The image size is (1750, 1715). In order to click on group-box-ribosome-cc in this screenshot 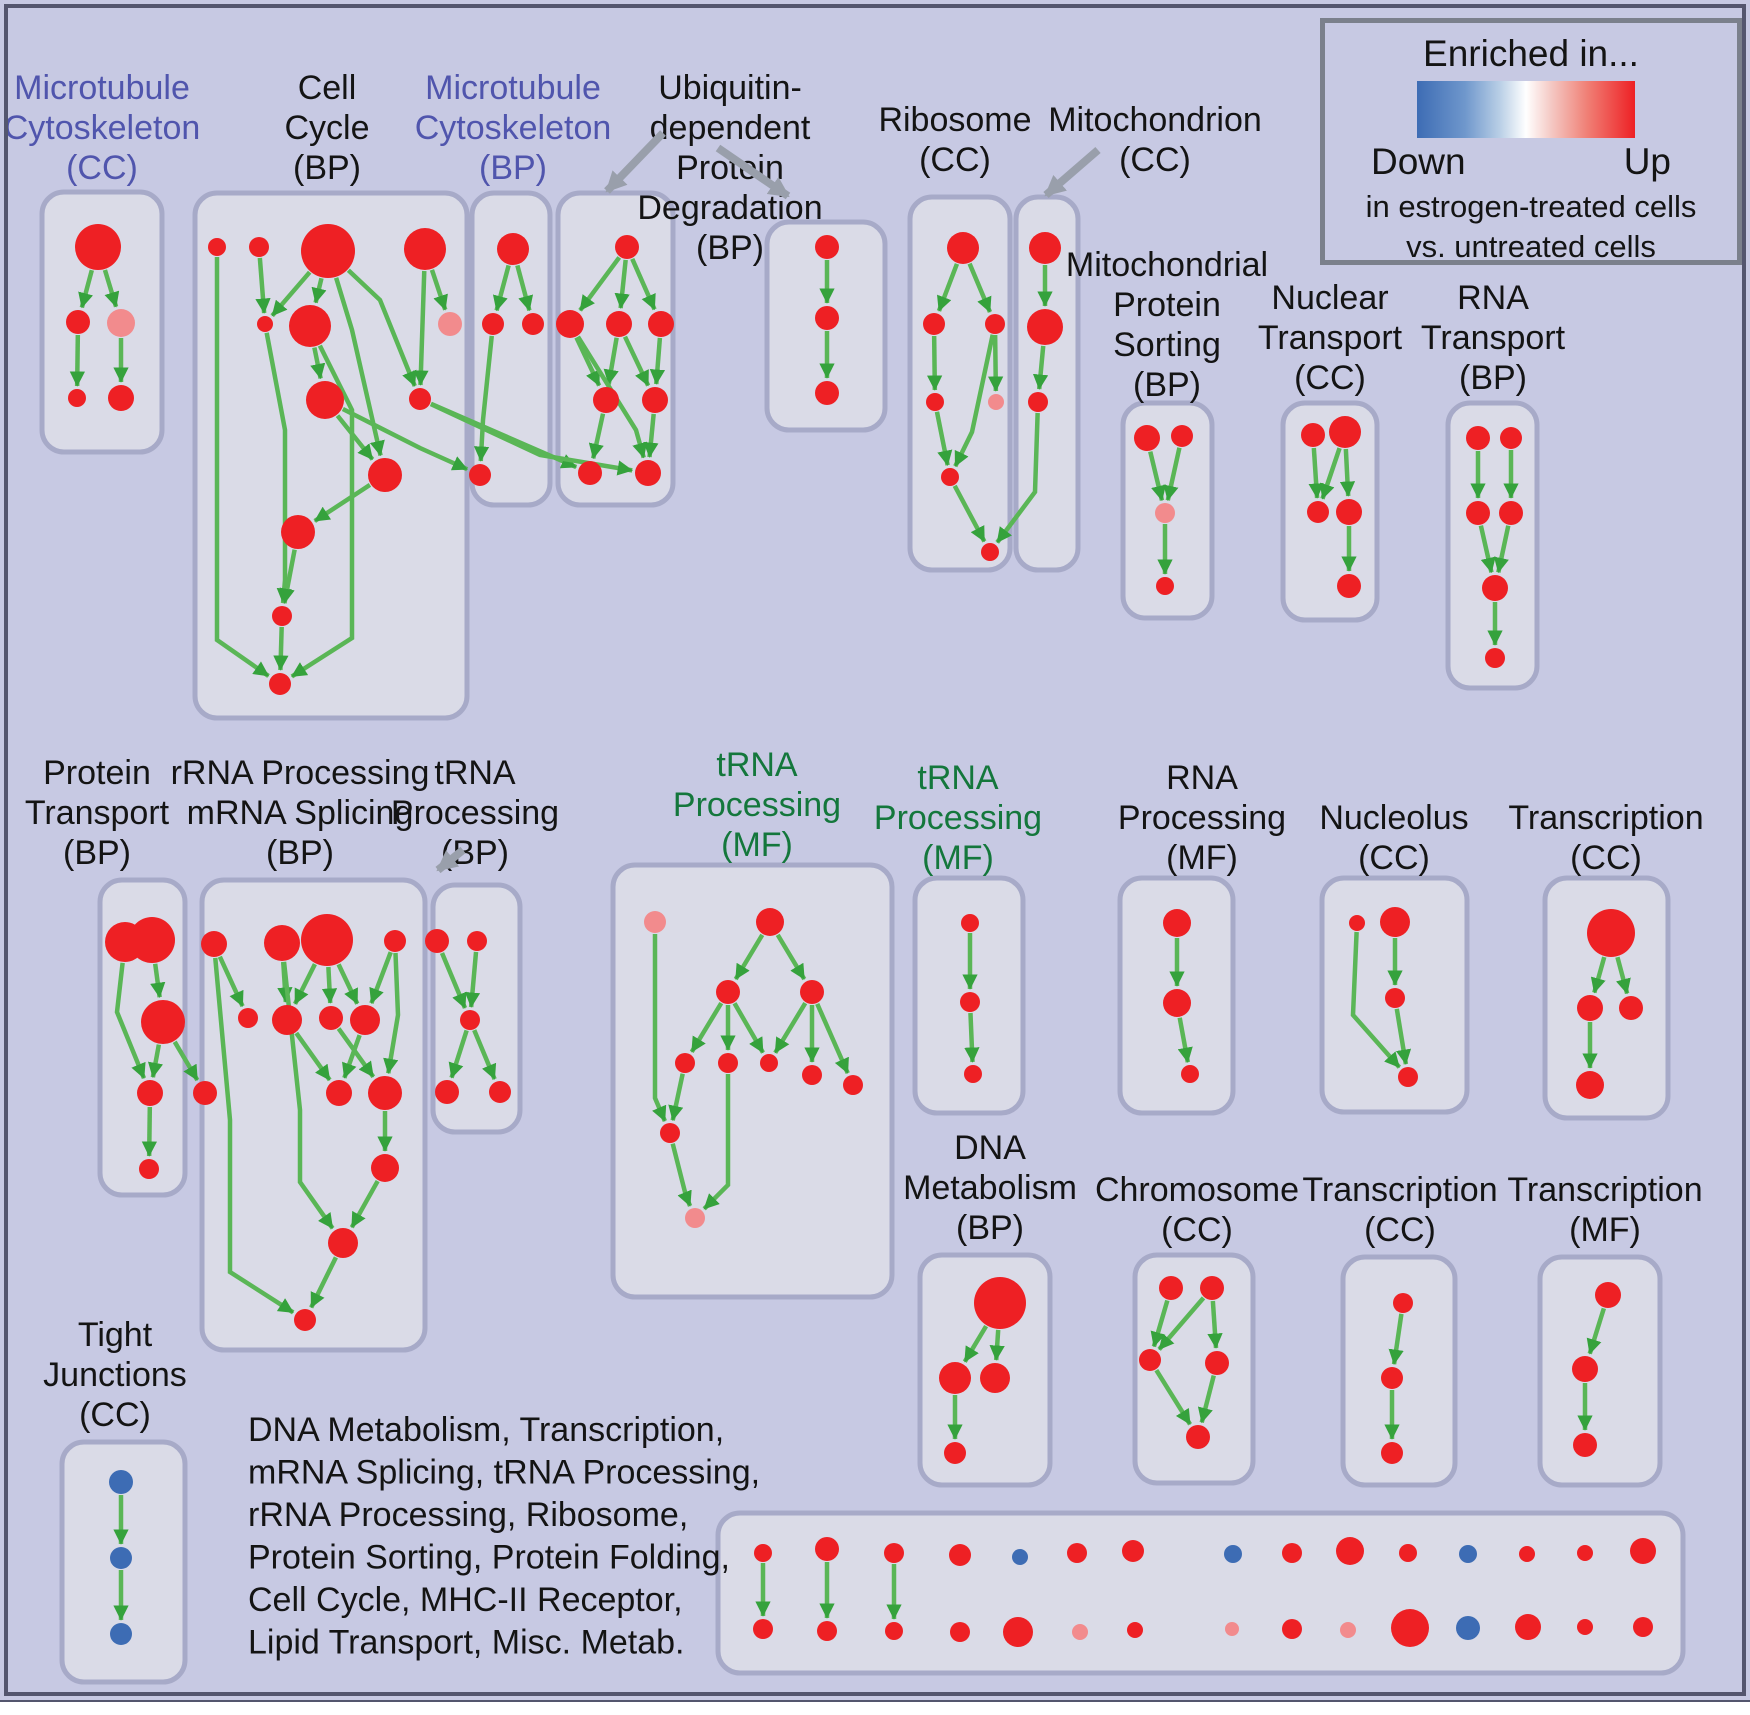, I will do `click(960, 383)`.